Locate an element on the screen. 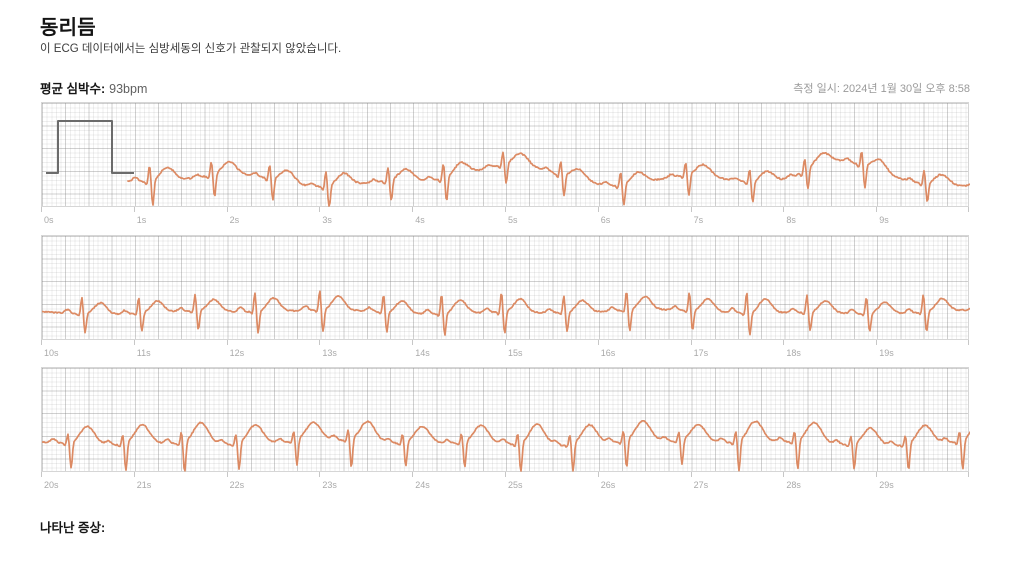 The image size is (1024, 567). page-title: 동리듬 is located at coordinates (68, 28).